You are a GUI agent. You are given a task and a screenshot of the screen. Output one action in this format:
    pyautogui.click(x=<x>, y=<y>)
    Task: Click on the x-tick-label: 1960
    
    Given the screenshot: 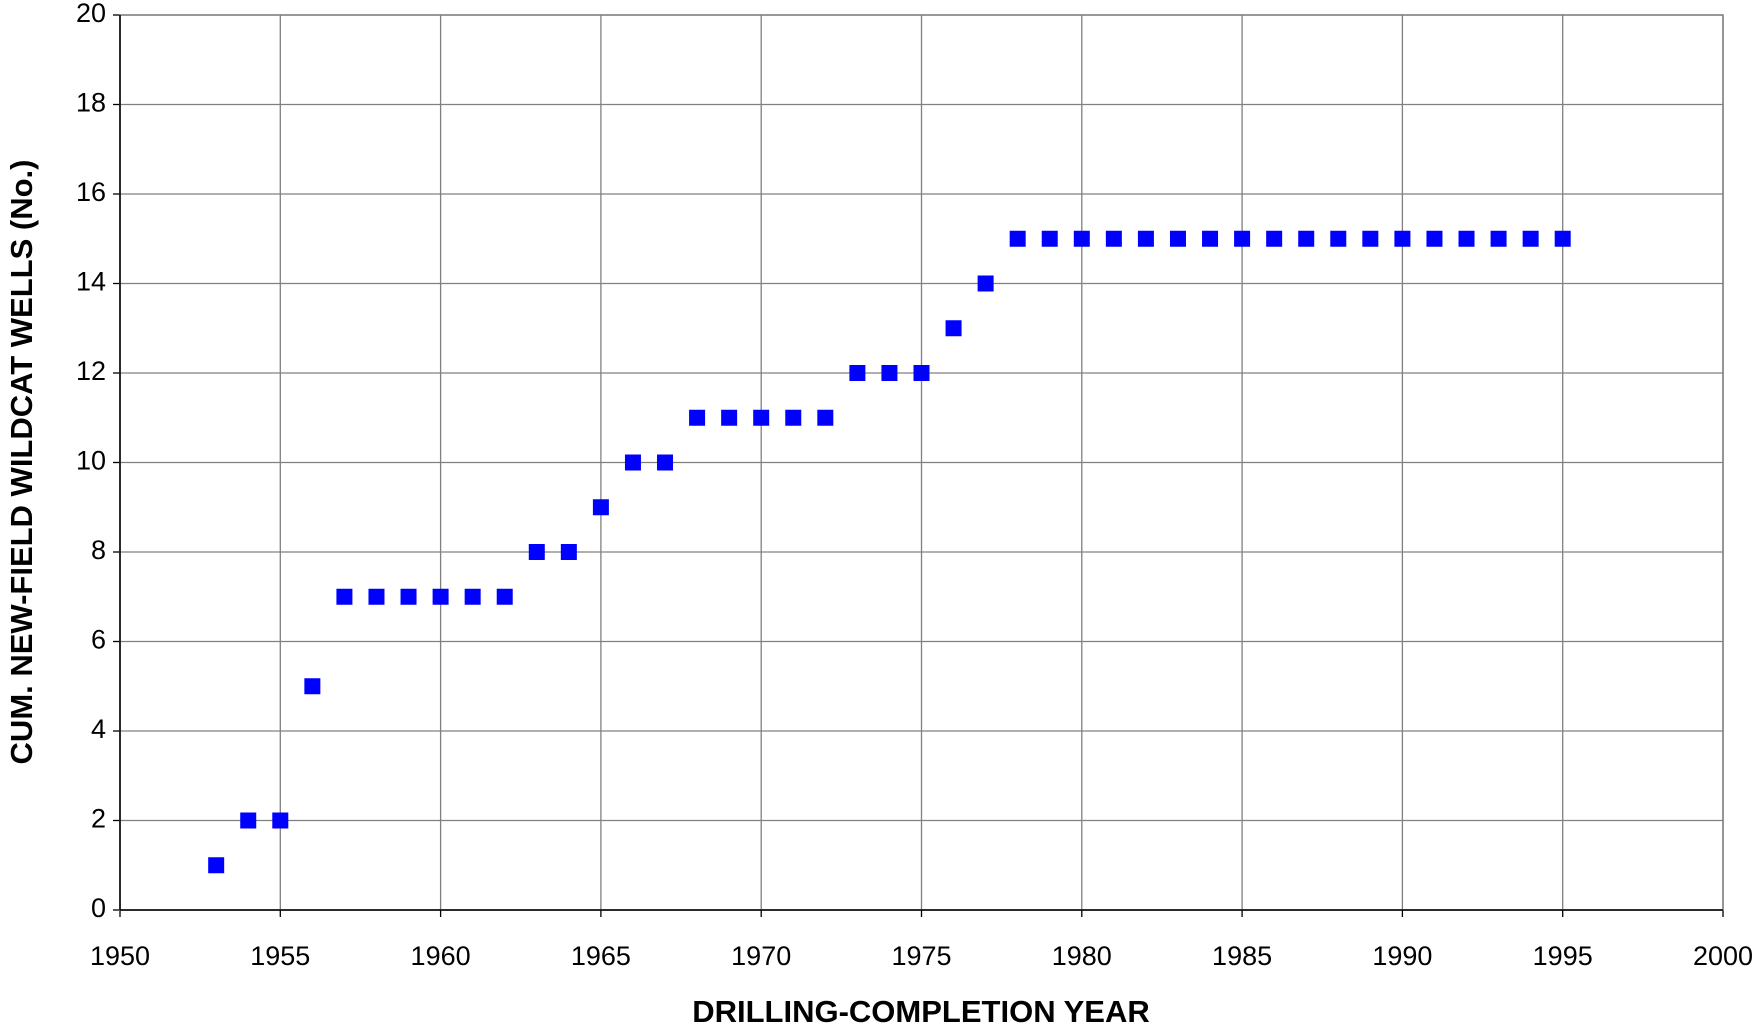 What is the action you would take?
    pyautogui.click(x=441, y=956)
    